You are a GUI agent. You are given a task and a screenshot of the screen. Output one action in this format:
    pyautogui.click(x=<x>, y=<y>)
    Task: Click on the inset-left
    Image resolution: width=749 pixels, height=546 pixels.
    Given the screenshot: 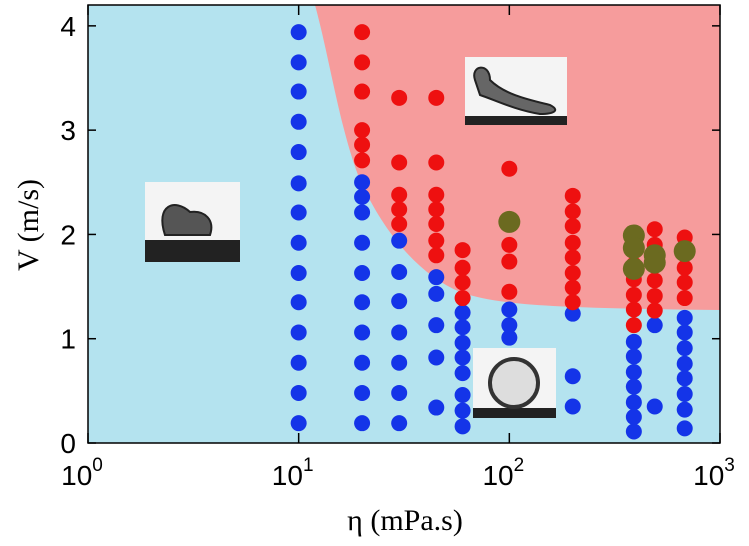 What is the action you would take?
    pyautogui.click(x=192, y=222)
    